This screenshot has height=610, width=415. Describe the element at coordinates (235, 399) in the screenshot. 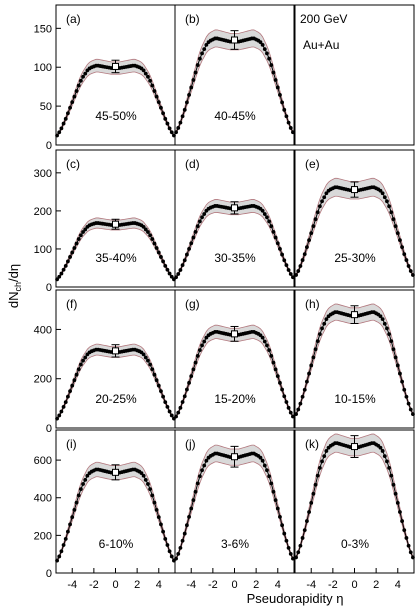

I see `centrality-label: 15-20%` at that location.